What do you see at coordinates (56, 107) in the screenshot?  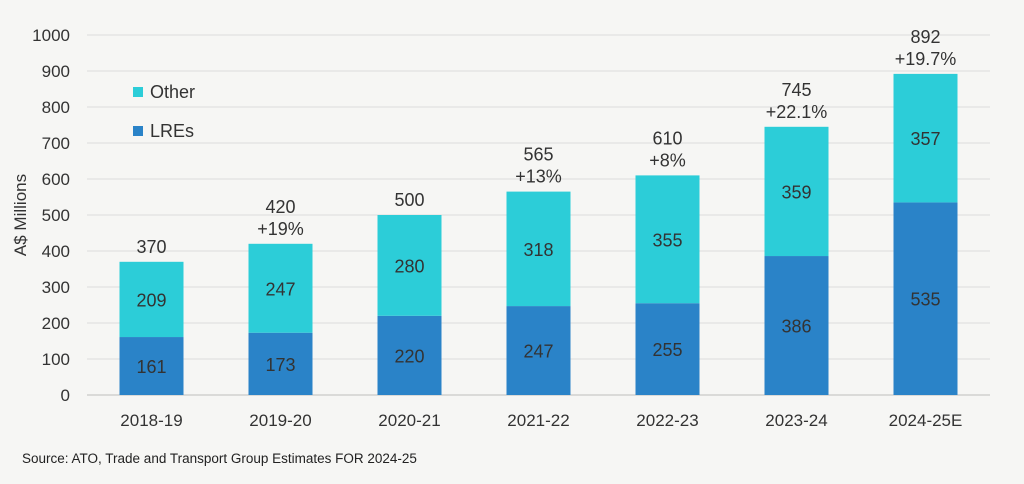 I see `y-tick-label: 800` at bounding box center [56, 107].